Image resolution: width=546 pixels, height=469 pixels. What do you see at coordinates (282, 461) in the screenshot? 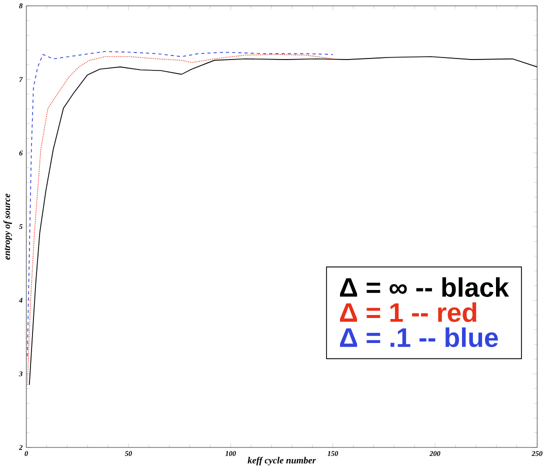
I see `x-axis-title: keff cycle number` at bounding box center [282, 461].